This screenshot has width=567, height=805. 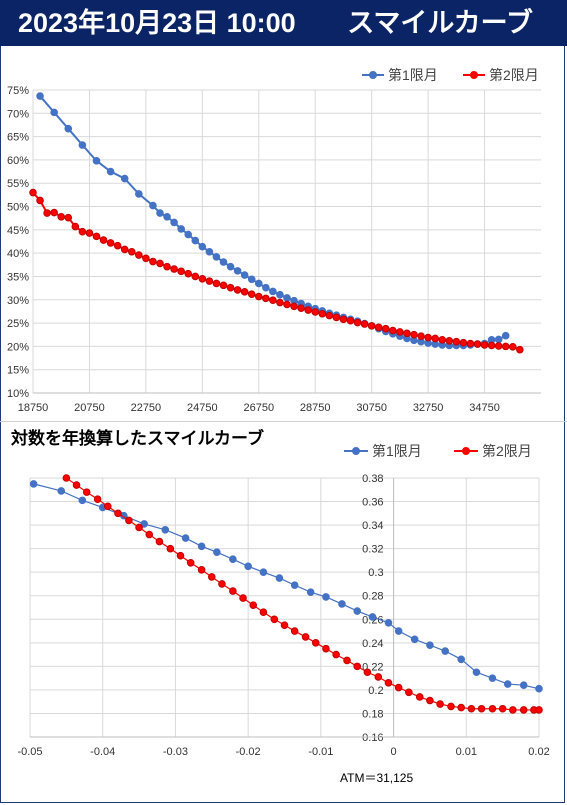 What do you see at coordinates (18, 208) in the screenshot?
I see `y-tick-label: 50%` at bounding box center [18, 208].